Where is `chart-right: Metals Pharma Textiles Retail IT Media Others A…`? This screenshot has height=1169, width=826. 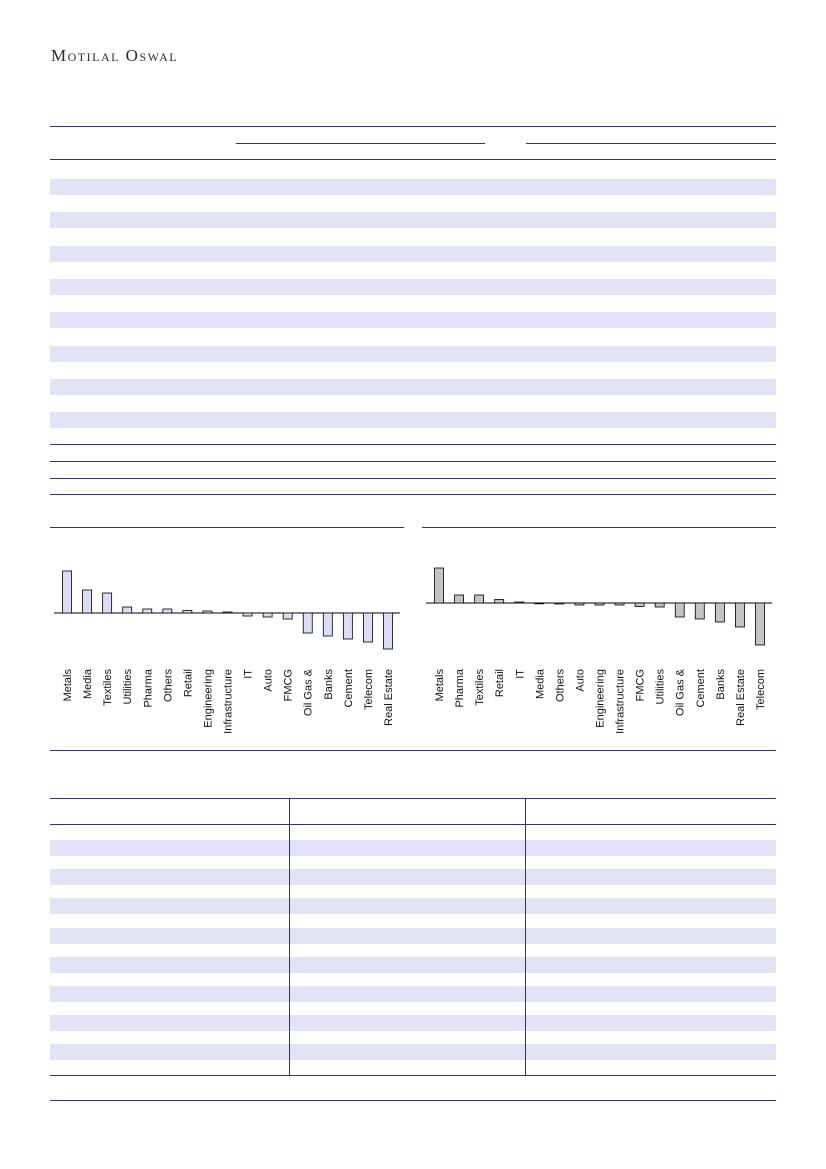 chart-right: Metals Pharma Textiles Retail IT Media Others A… is located at coordinates (599, 650).